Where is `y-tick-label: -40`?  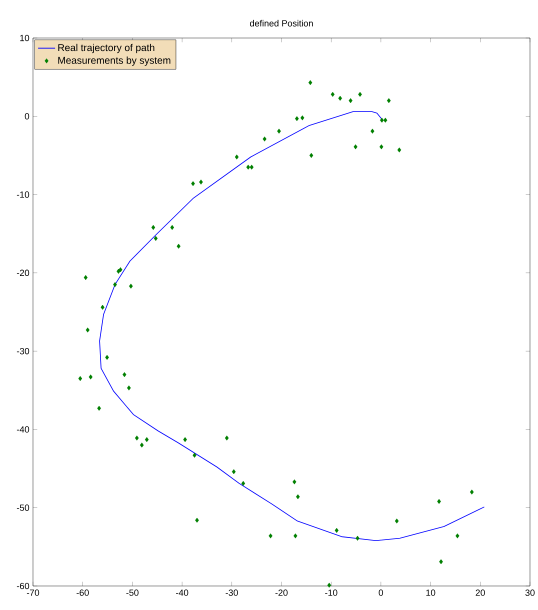 y-tick-label: -40 is located at coordinates (22, 429).